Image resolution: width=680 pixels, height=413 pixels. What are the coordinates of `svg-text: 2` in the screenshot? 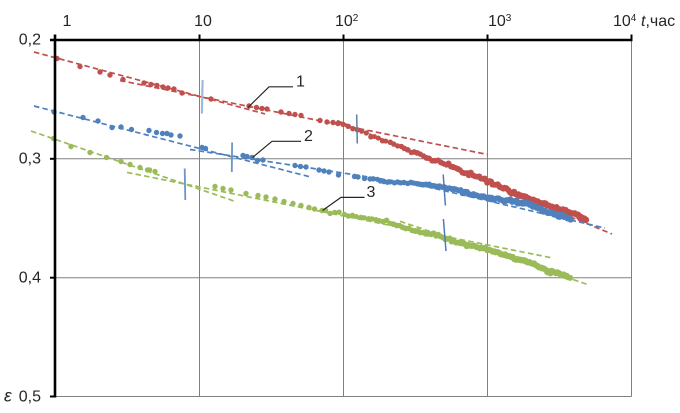 It's located at (308, 136).